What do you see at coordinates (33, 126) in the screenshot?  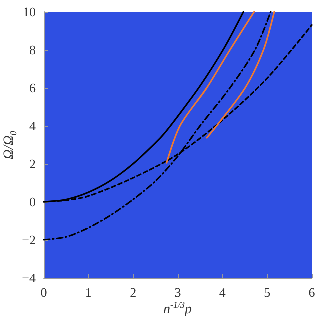 I see `y-tick-label: 4` at bounding box center [33, 126].